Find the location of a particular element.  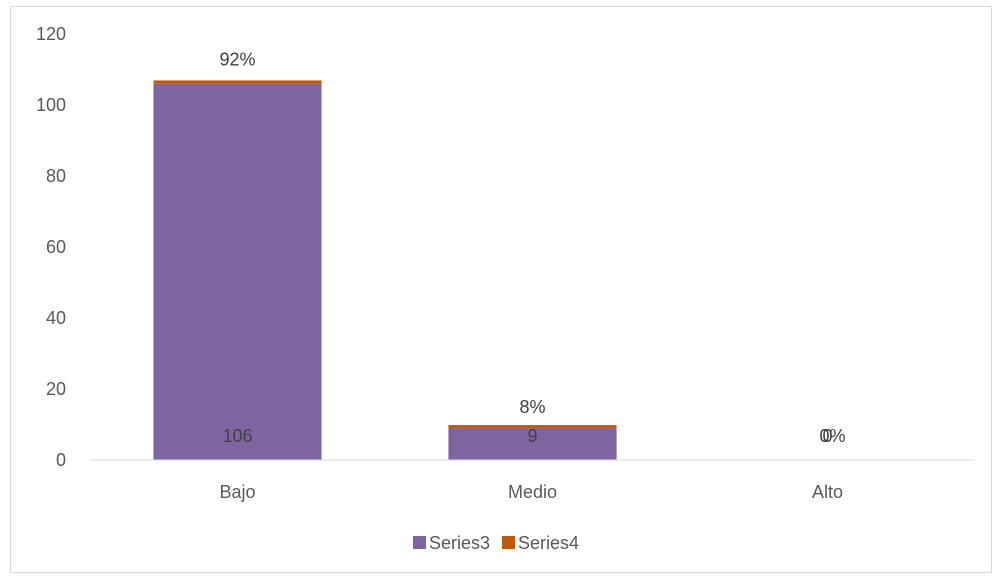

bar-series4-medio is located at coordinates (532, 427).